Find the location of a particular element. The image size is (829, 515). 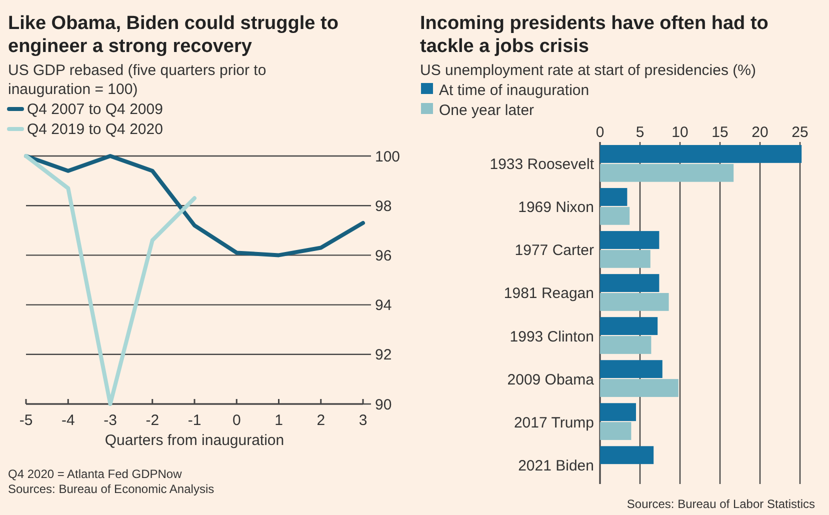

chart-title: Like Obama, Biden could struggle to engineer a strong recovery is located at coordinates (173, 35).